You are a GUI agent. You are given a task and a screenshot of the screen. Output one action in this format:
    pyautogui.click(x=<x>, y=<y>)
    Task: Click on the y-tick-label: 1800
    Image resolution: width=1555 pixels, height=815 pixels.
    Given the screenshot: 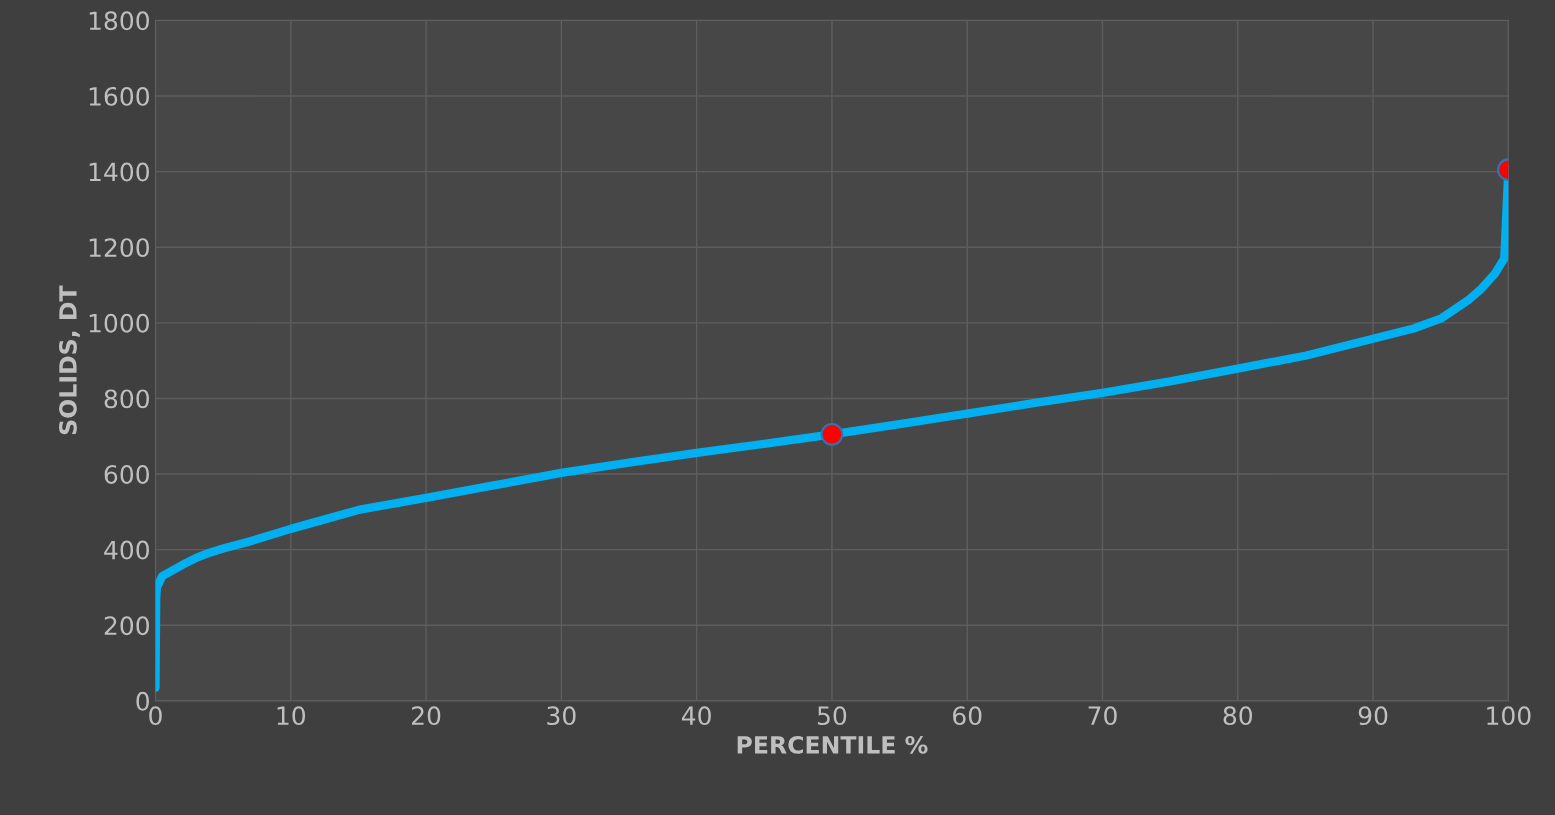 What is the action you would take?
    pyautogui.click(x=119, y=21)
    